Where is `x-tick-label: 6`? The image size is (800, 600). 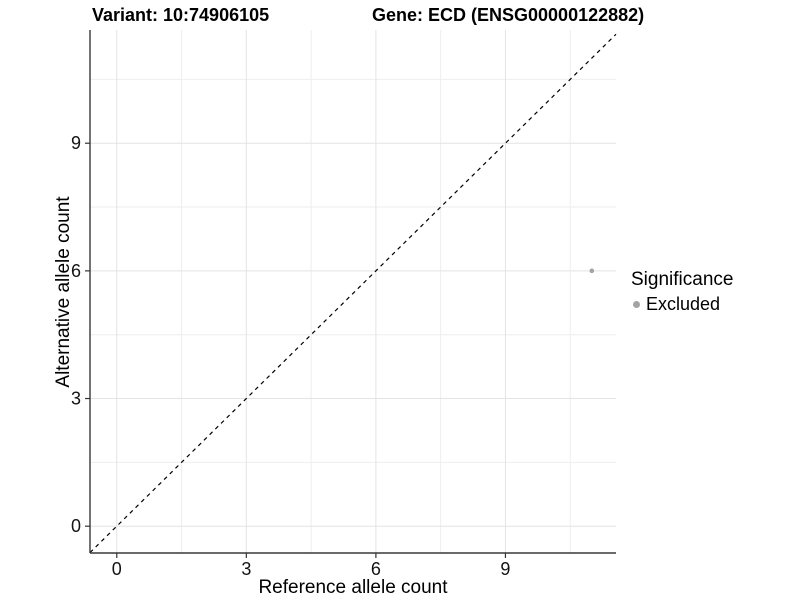 x-tick-label: 6 is located at coordinates (376, 569).